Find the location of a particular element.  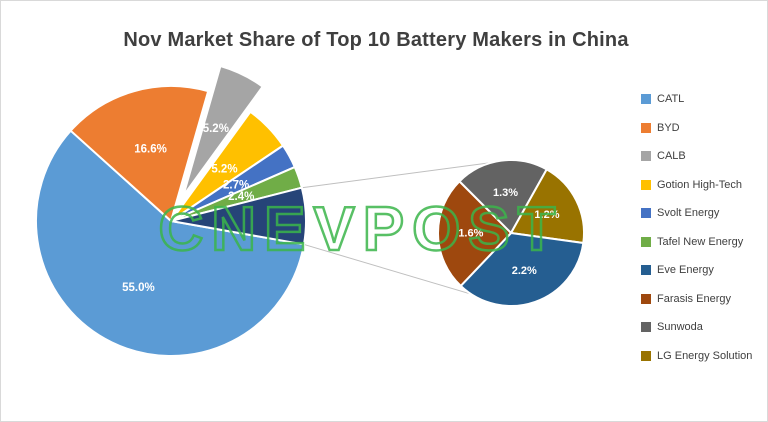

legend-label-eve-energy: Eve Energy is located at coordinates (685, 270).